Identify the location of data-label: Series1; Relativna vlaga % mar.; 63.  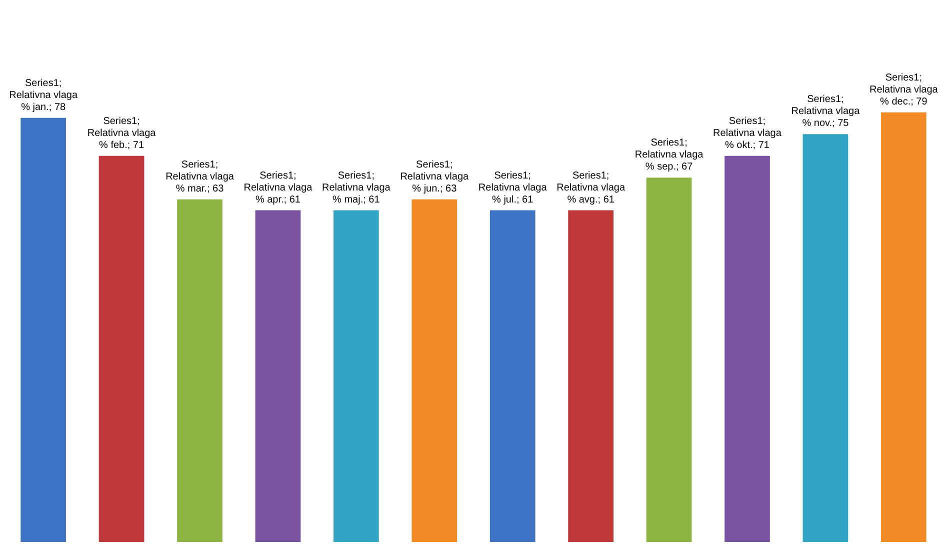
(200, 176).